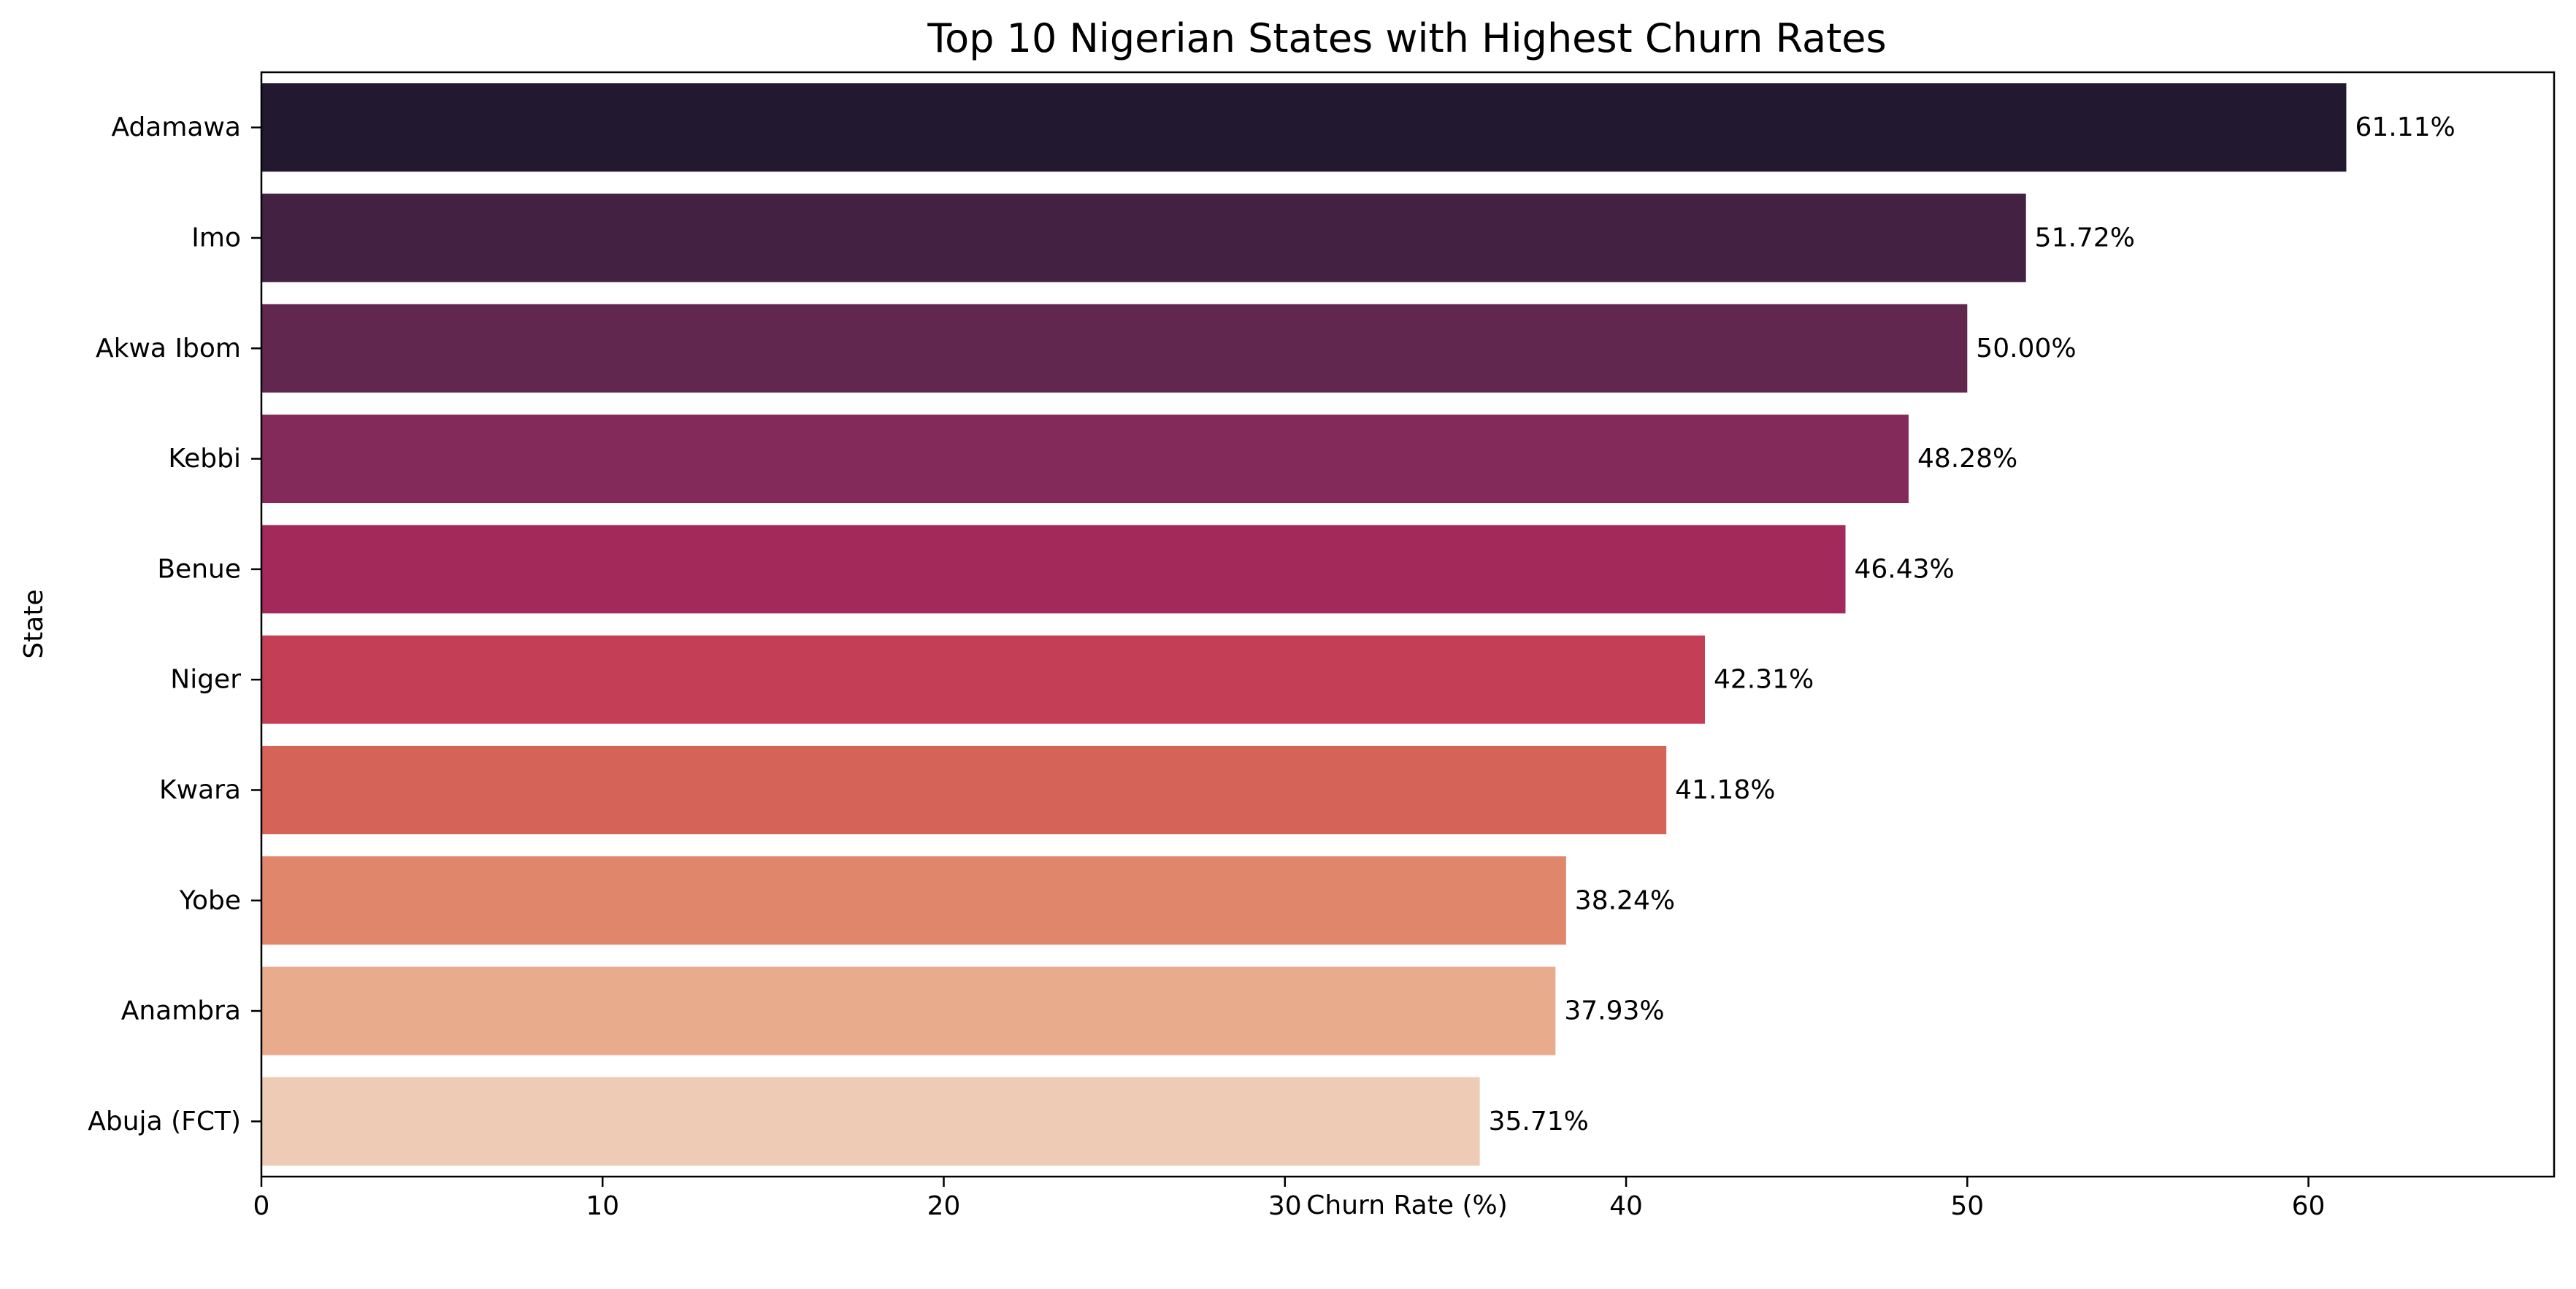  I want to click on bar-niger, so click(983, 679).